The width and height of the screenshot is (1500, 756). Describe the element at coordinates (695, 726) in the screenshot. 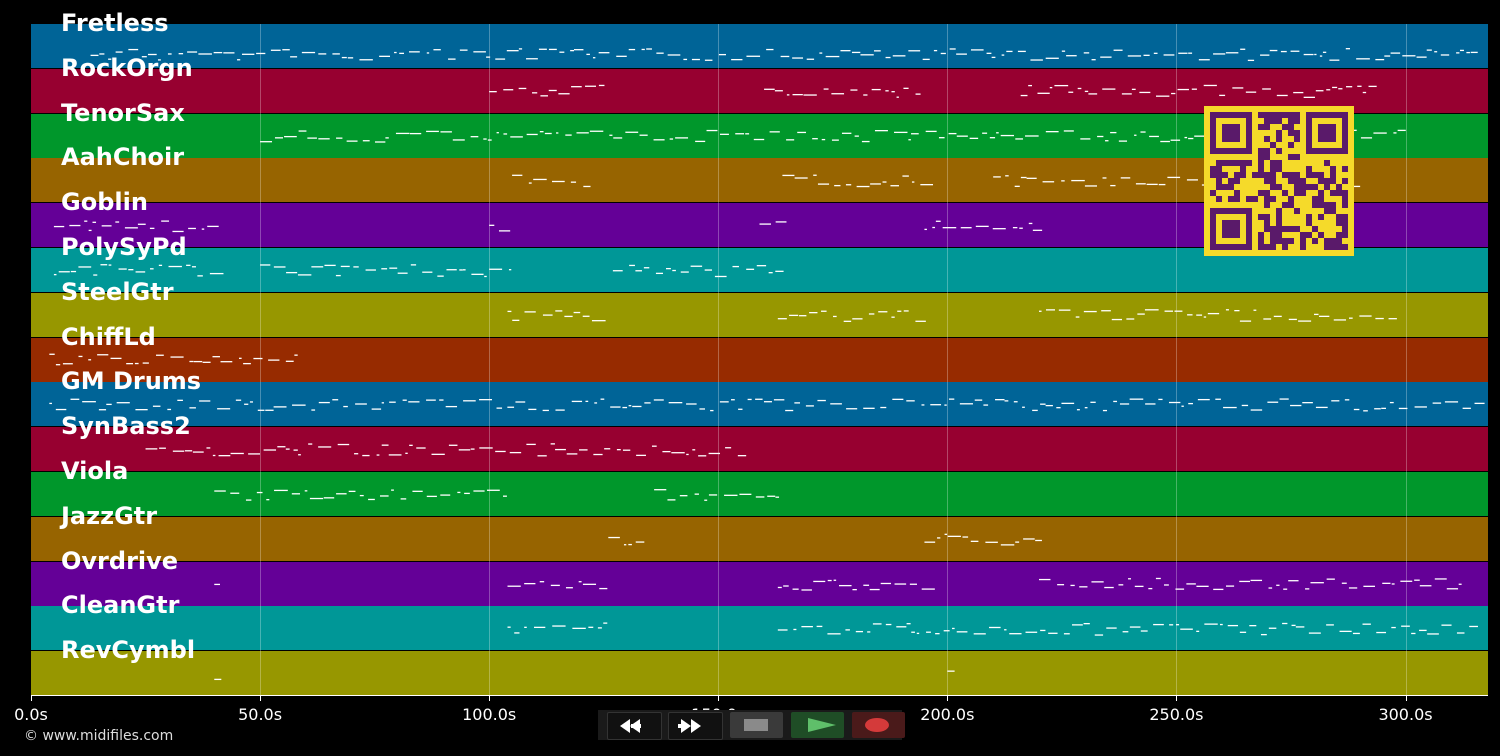

I see `fast-forward-button` at that location.